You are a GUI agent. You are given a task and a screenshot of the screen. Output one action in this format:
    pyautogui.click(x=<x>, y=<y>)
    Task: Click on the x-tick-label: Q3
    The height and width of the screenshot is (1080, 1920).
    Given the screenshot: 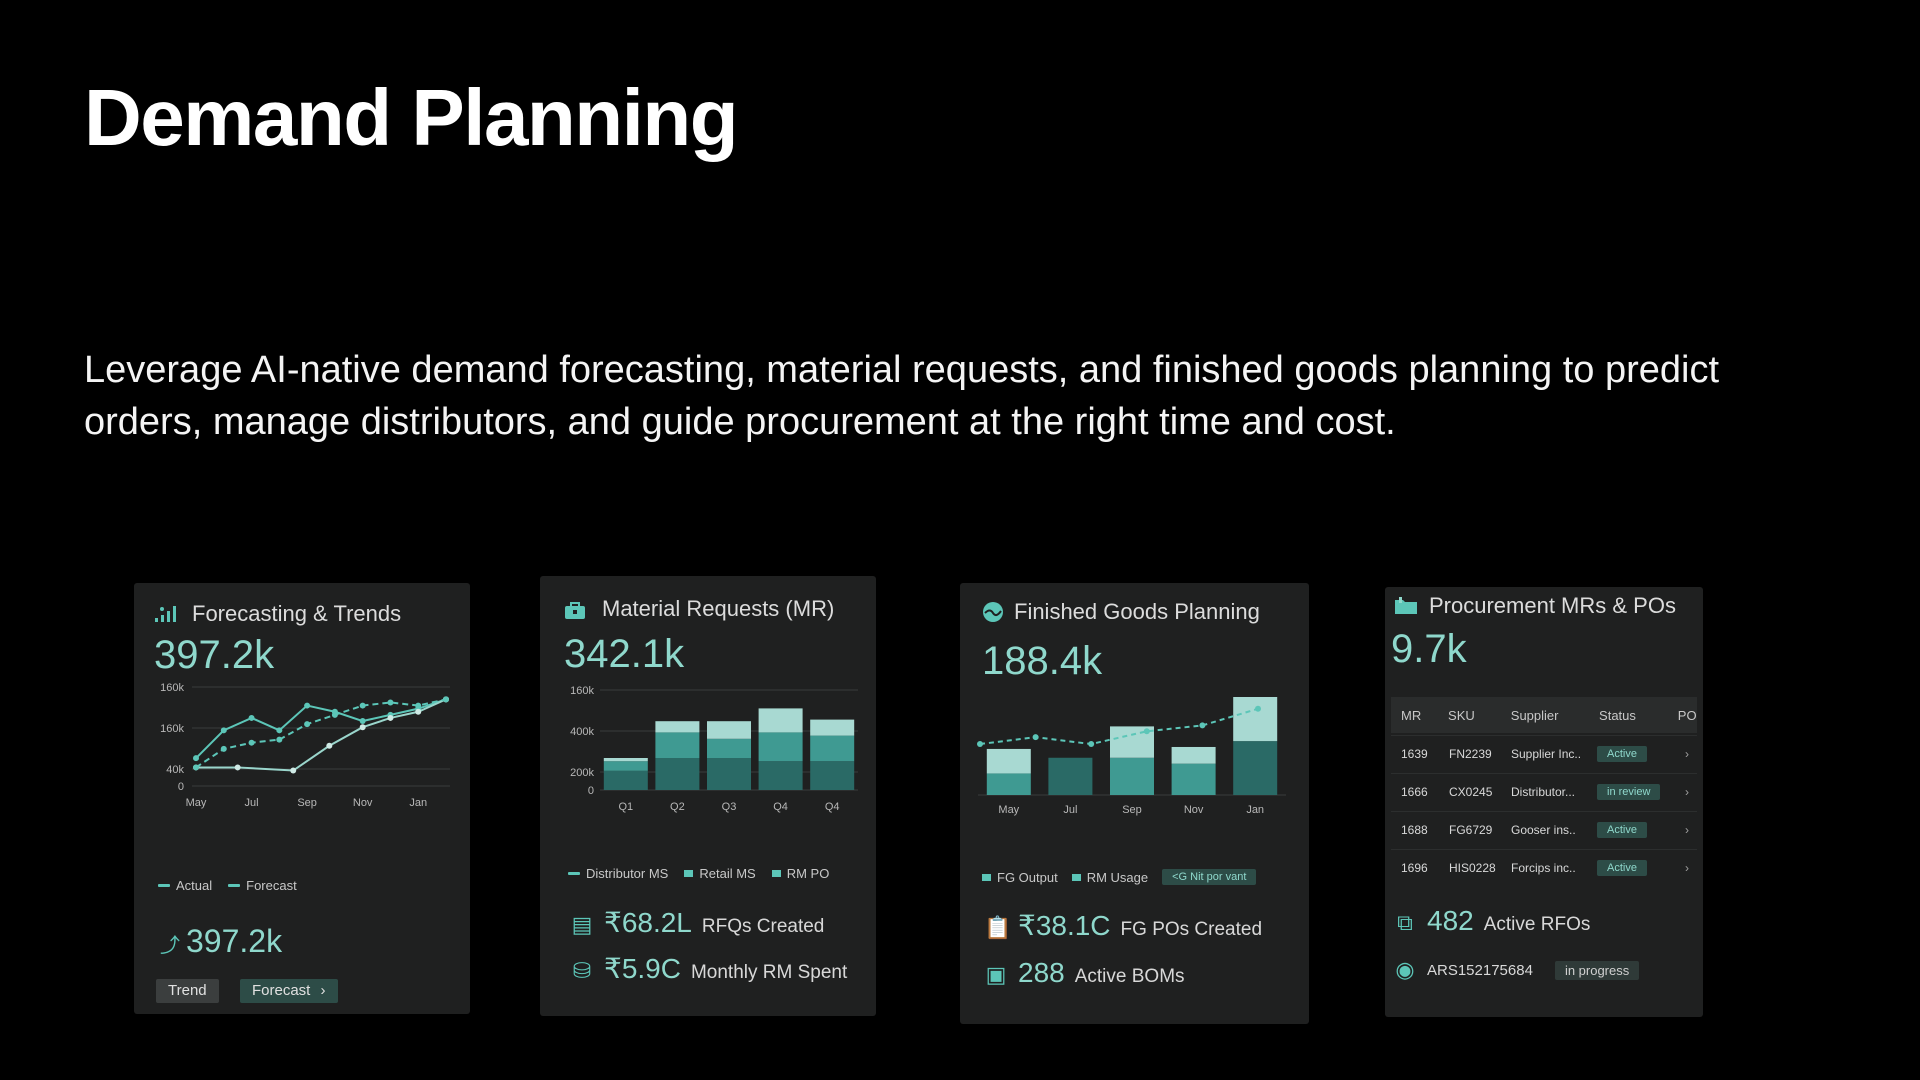 What is the action you would take?
    pyautogui.click(x=729, y=807)
    